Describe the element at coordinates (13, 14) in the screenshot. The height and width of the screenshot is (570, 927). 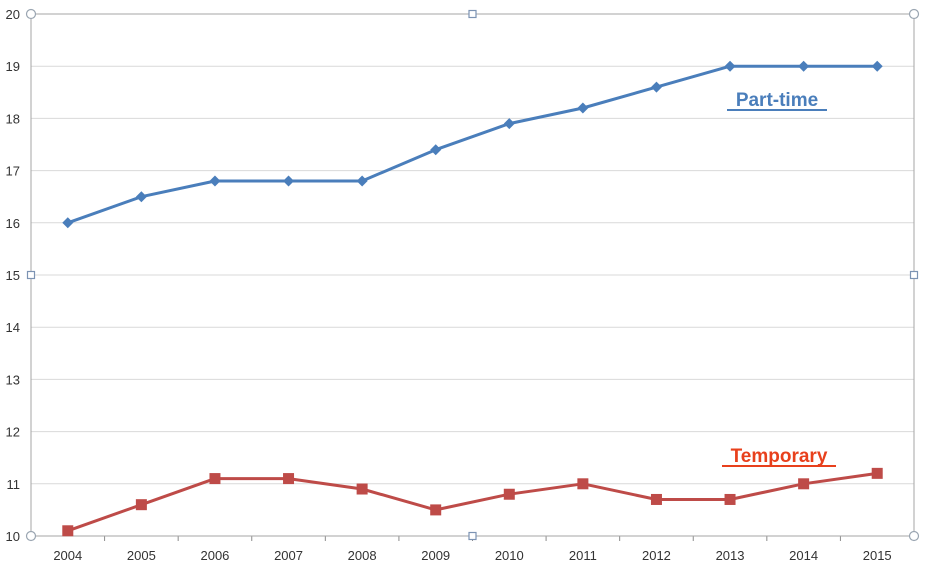
I see `y-tick-label: 20` at that location.